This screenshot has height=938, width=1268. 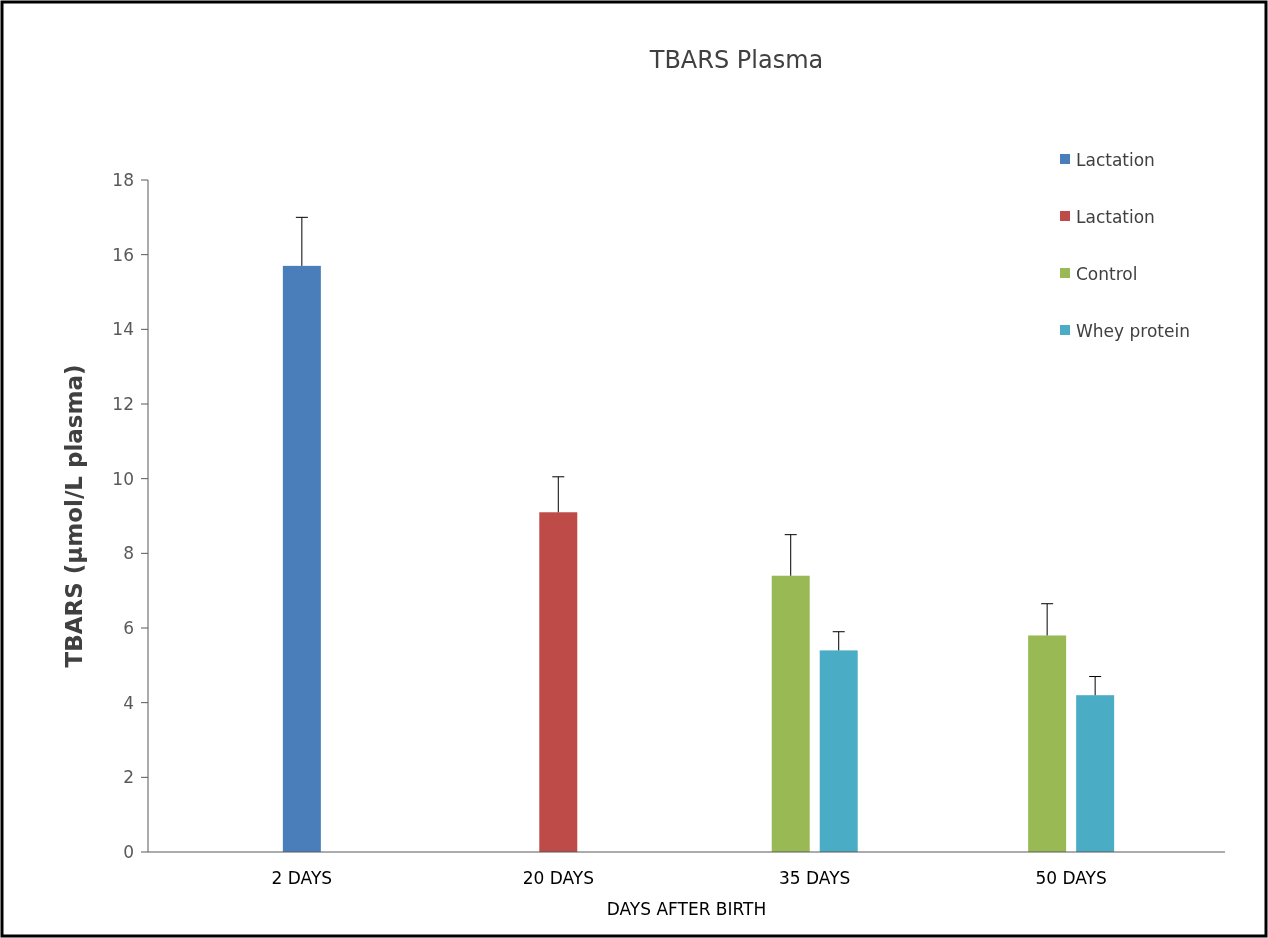 What do you see at coordinates (128, 553) in the screenshot?
I see `y-tick-label: 8` at bounding box center [128, 553].